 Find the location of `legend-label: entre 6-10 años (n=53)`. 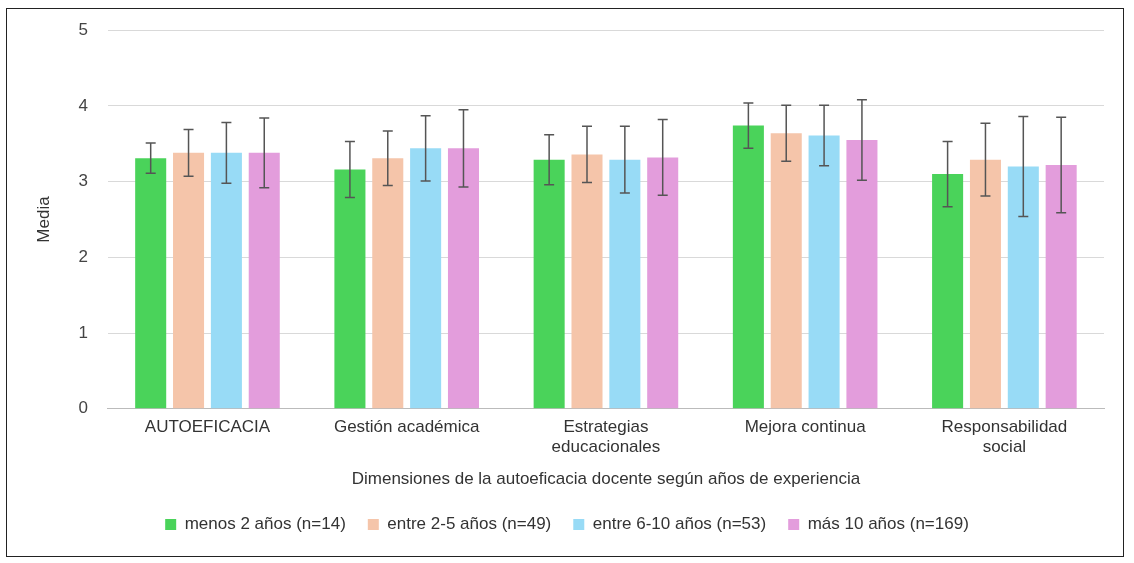

legend-label: entre 6-10 años (n=53) is located at coordinates (679, 524).